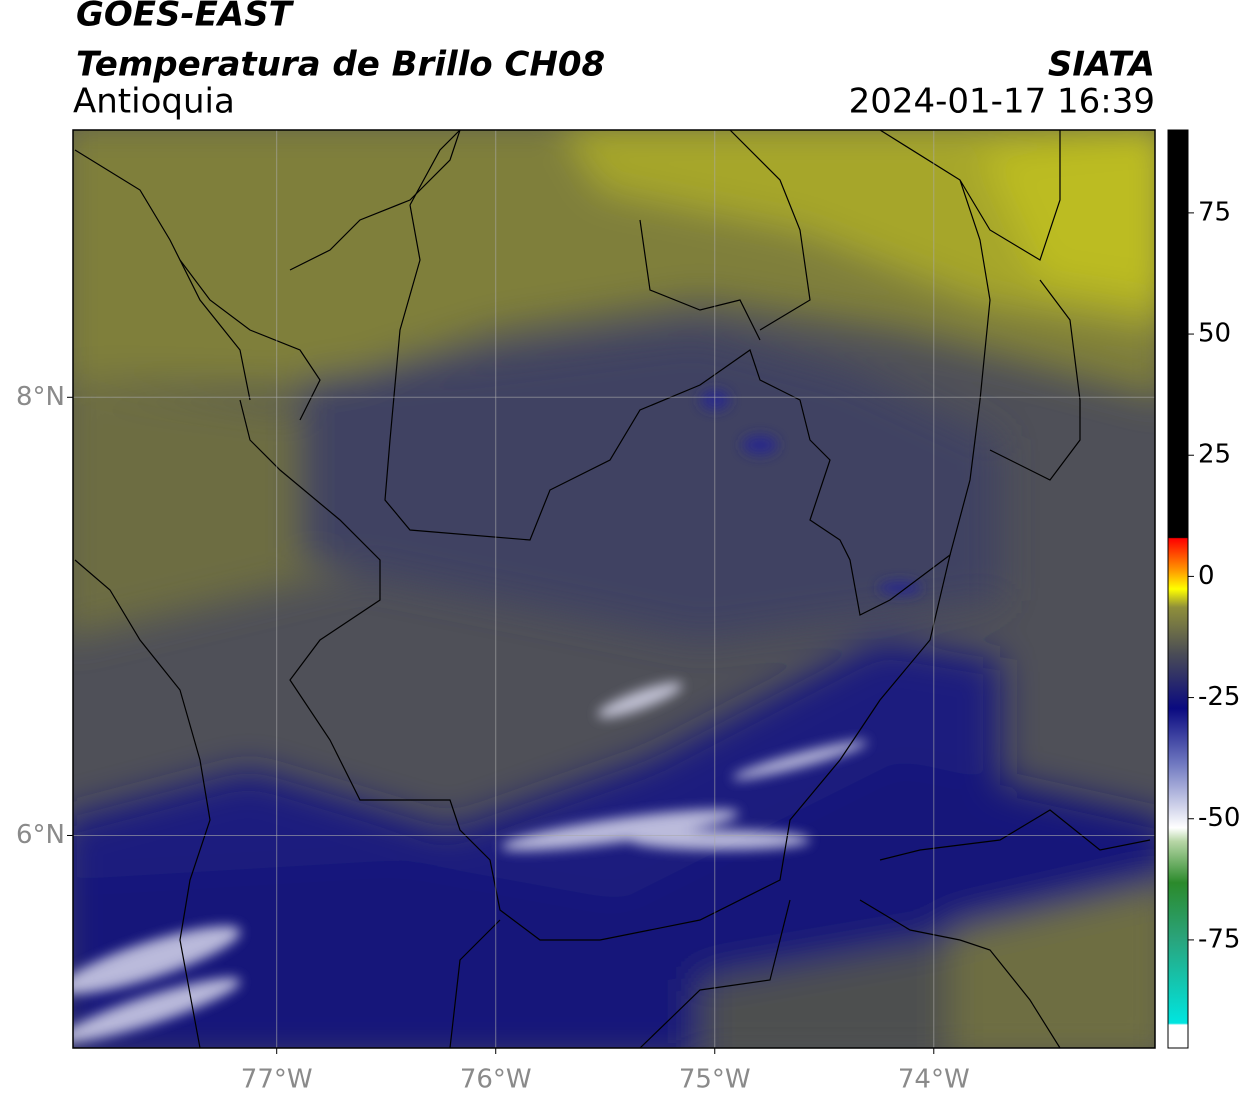 The width and height of the screenshot is (1252, 1103). I want to click on lat-tick-label: 6°N, so click(40, 835).